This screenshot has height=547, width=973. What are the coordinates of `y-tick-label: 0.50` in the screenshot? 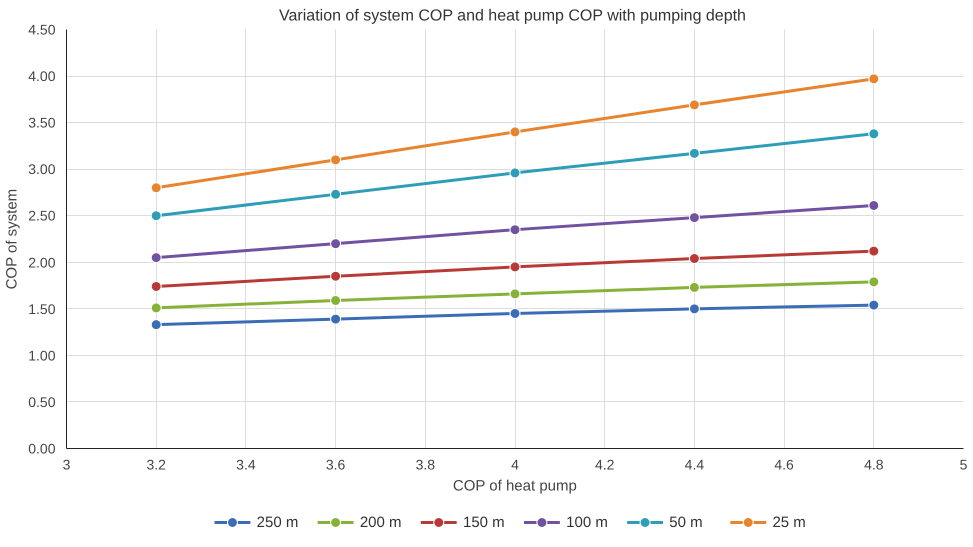 It's located at (42, 402).